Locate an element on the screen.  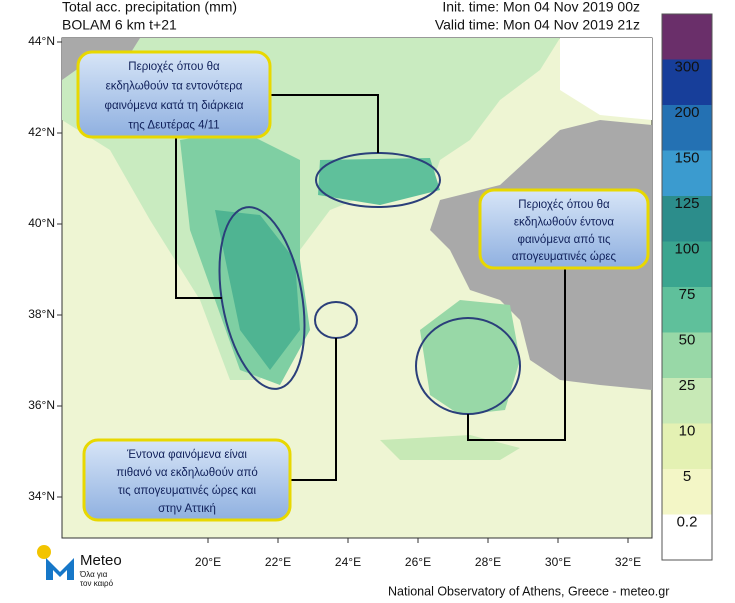
colorbar: 0.2 5 10 25 50 75 100 125 150 200 300 is located at coordinates (687, 287).